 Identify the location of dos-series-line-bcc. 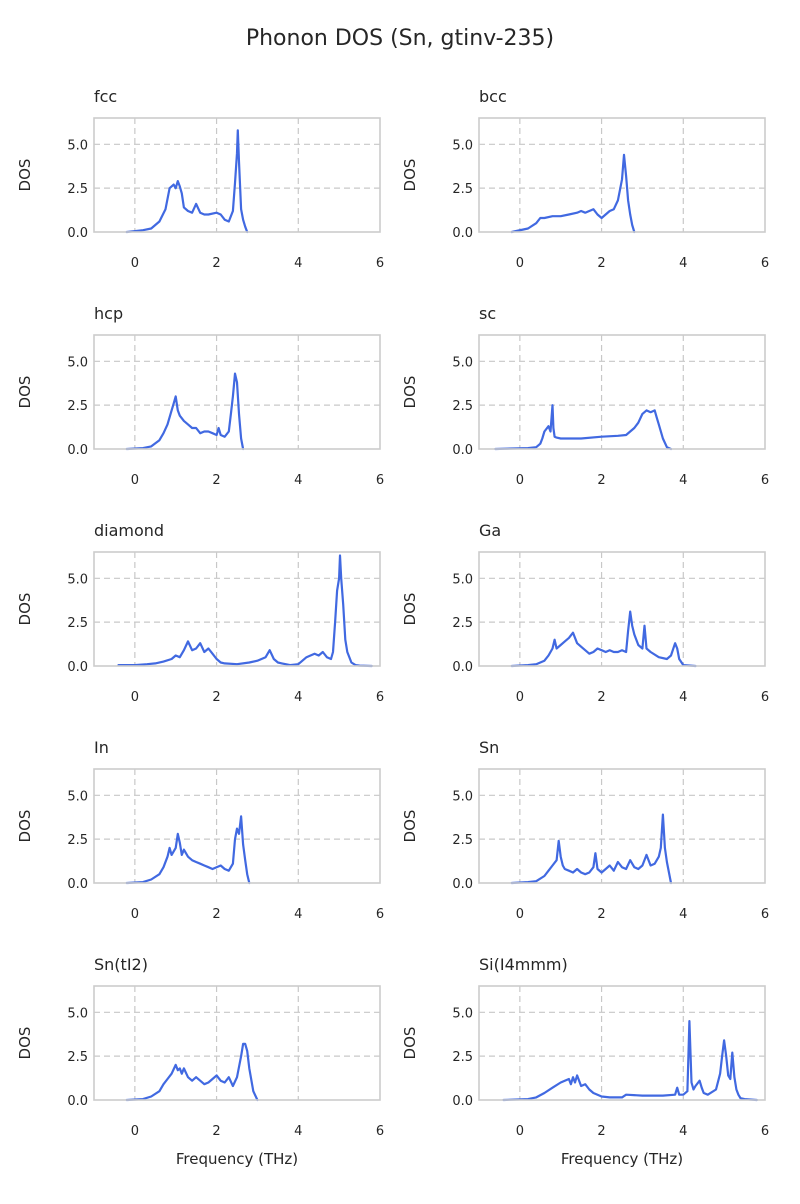
(573, 193).